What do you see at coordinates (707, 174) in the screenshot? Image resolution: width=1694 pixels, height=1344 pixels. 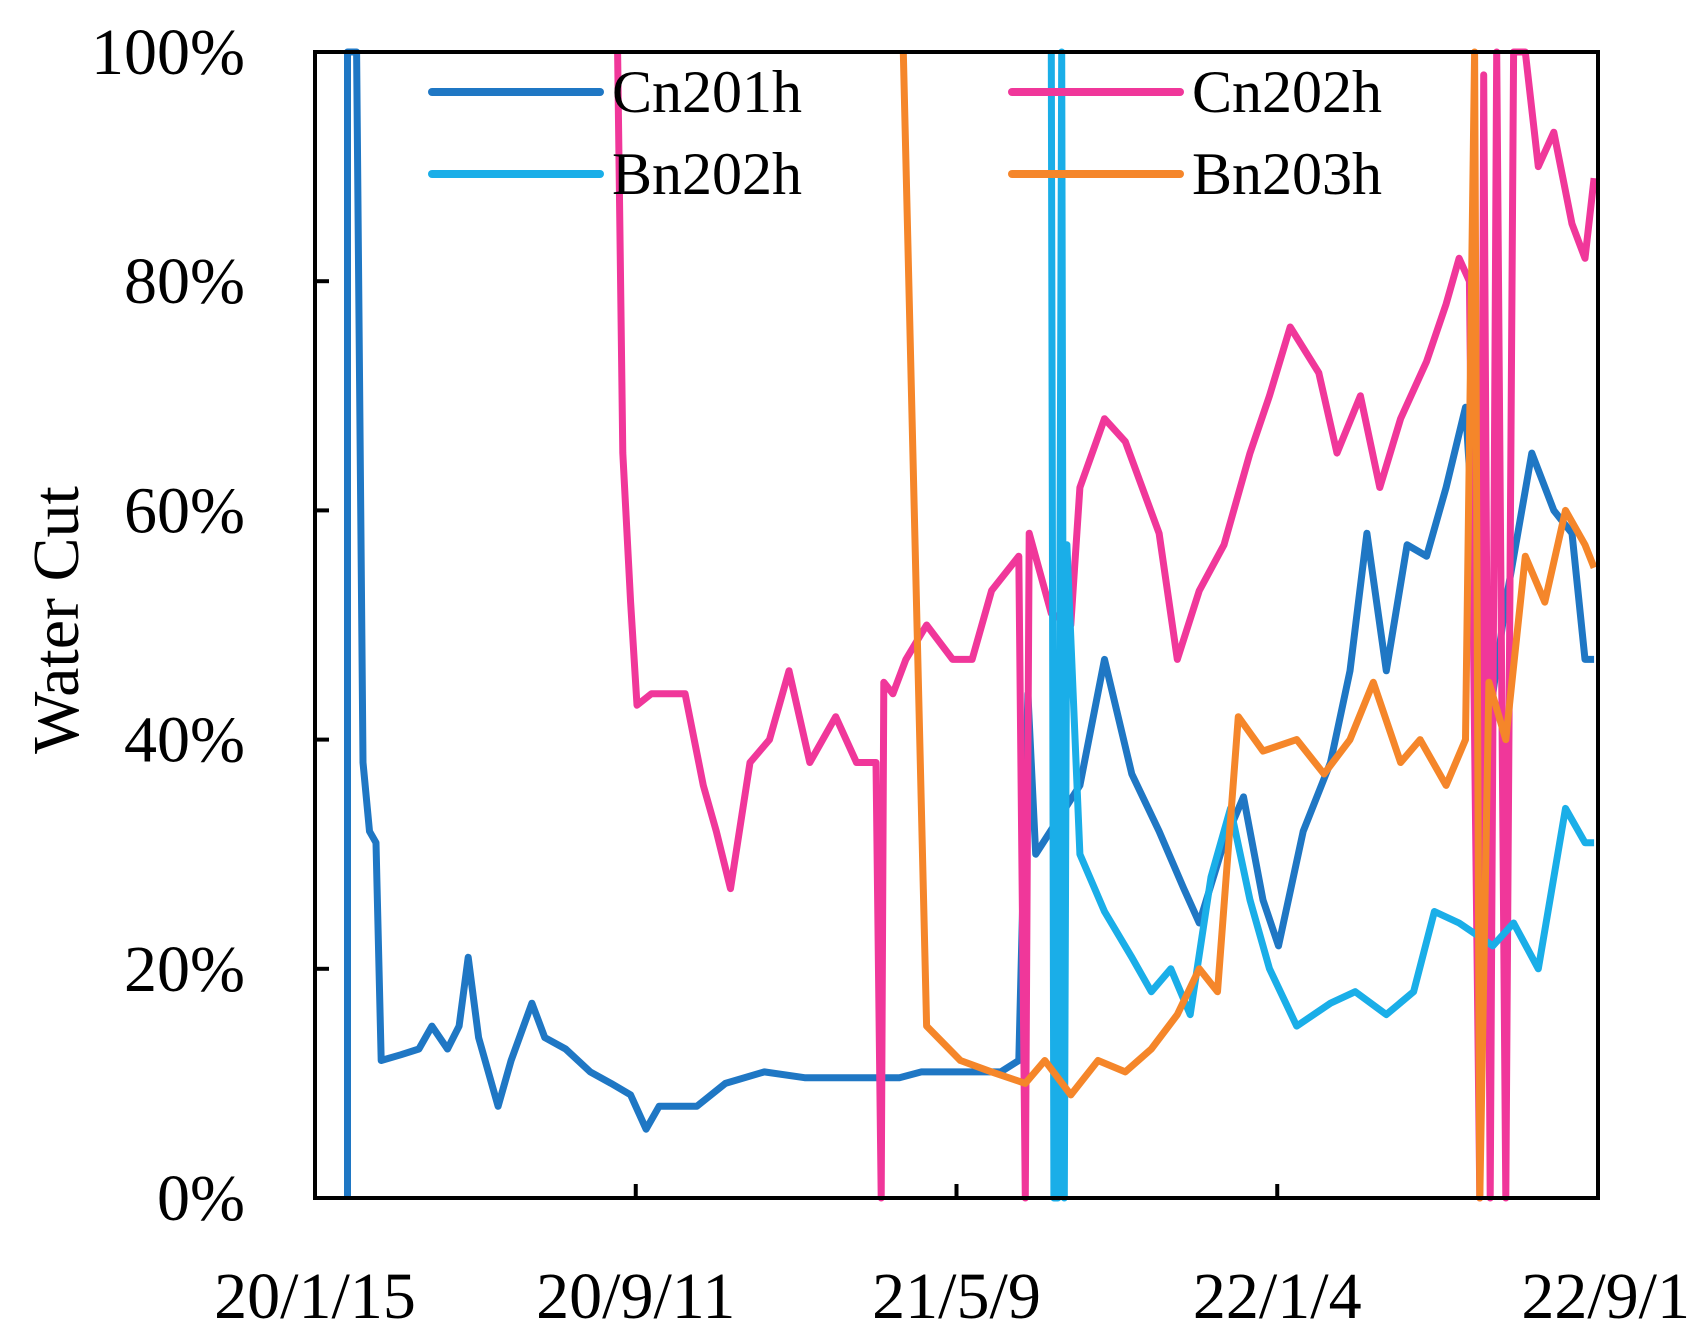 I see `legend-label-bn202h: Bn202h` at bounding box center [707, 174].